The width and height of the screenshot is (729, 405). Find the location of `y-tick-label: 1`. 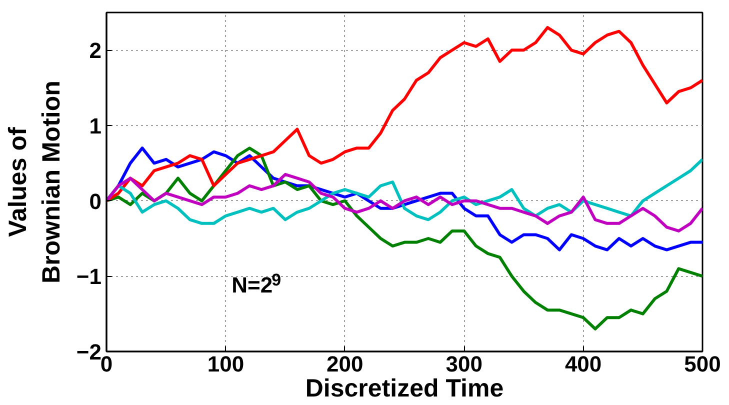

y-tick-label: 1 is located at coordinates (95, 126).